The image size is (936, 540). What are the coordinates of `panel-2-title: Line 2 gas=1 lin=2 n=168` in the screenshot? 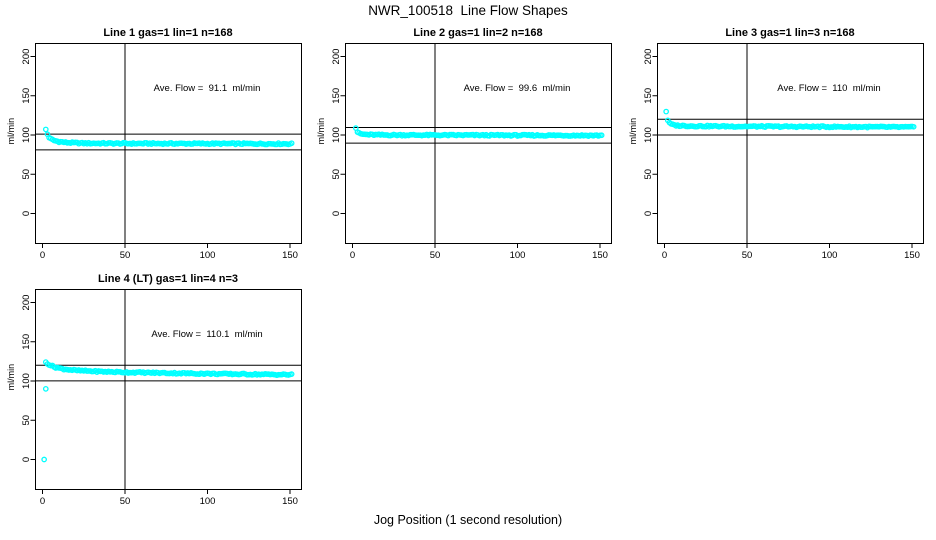 It's located at (478, 33).